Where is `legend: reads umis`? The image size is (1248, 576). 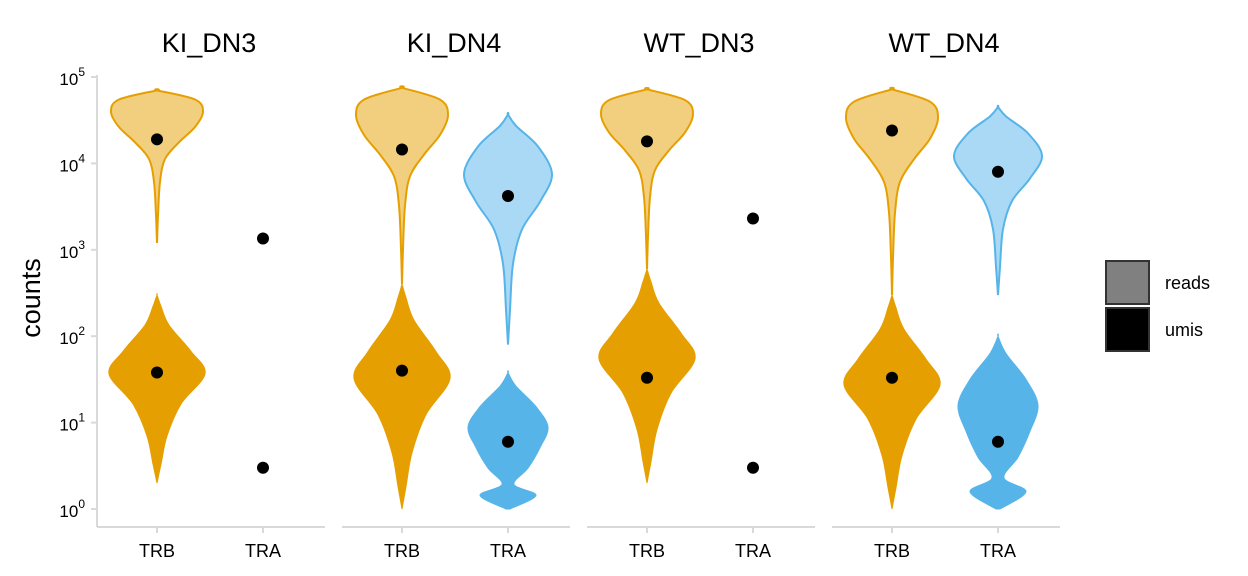
legend: reads umis is located at coordinates (1157, 306).